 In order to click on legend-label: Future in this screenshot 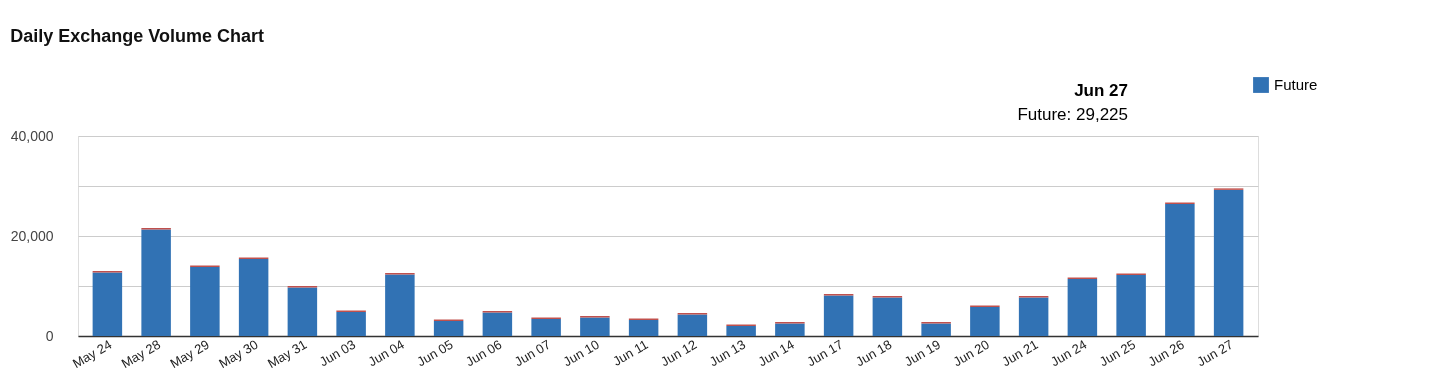, I will do `click(1296, 84)`.